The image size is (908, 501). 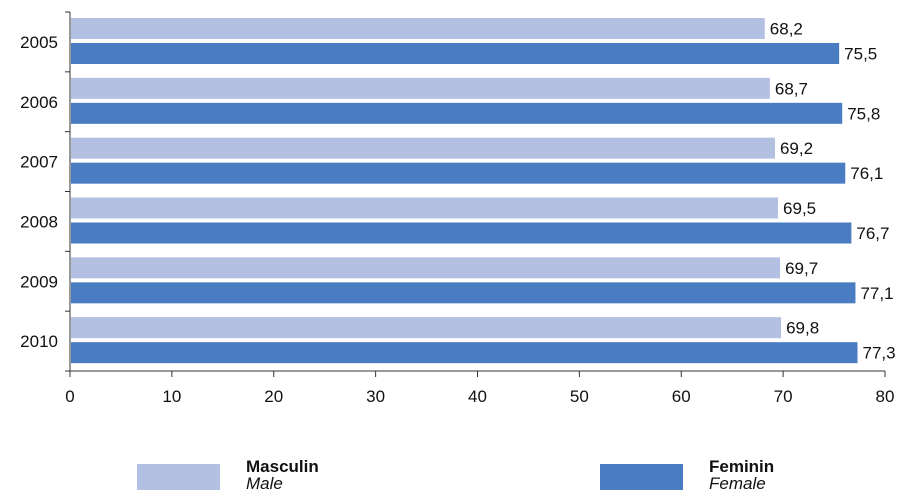 I want to click on value-label-feminin-2007: 76,1, so click(x=866, y=173).